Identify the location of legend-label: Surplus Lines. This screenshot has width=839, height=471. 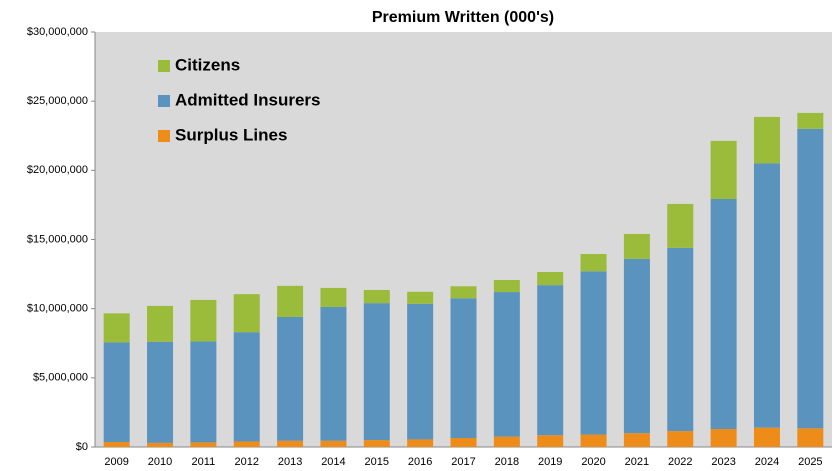
(231, 134).